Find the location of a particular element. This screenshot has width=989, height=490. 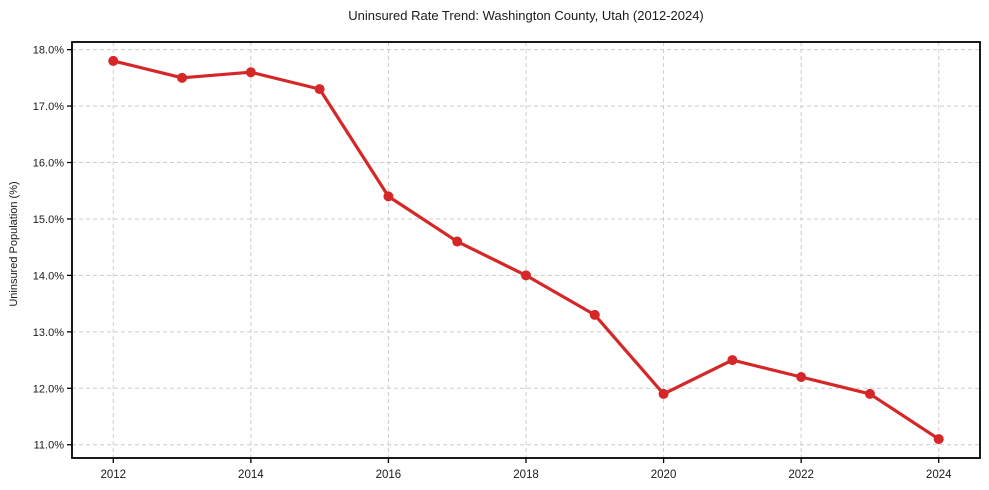

y-tick-label: 13.0% is located at coordinates (48, 333).